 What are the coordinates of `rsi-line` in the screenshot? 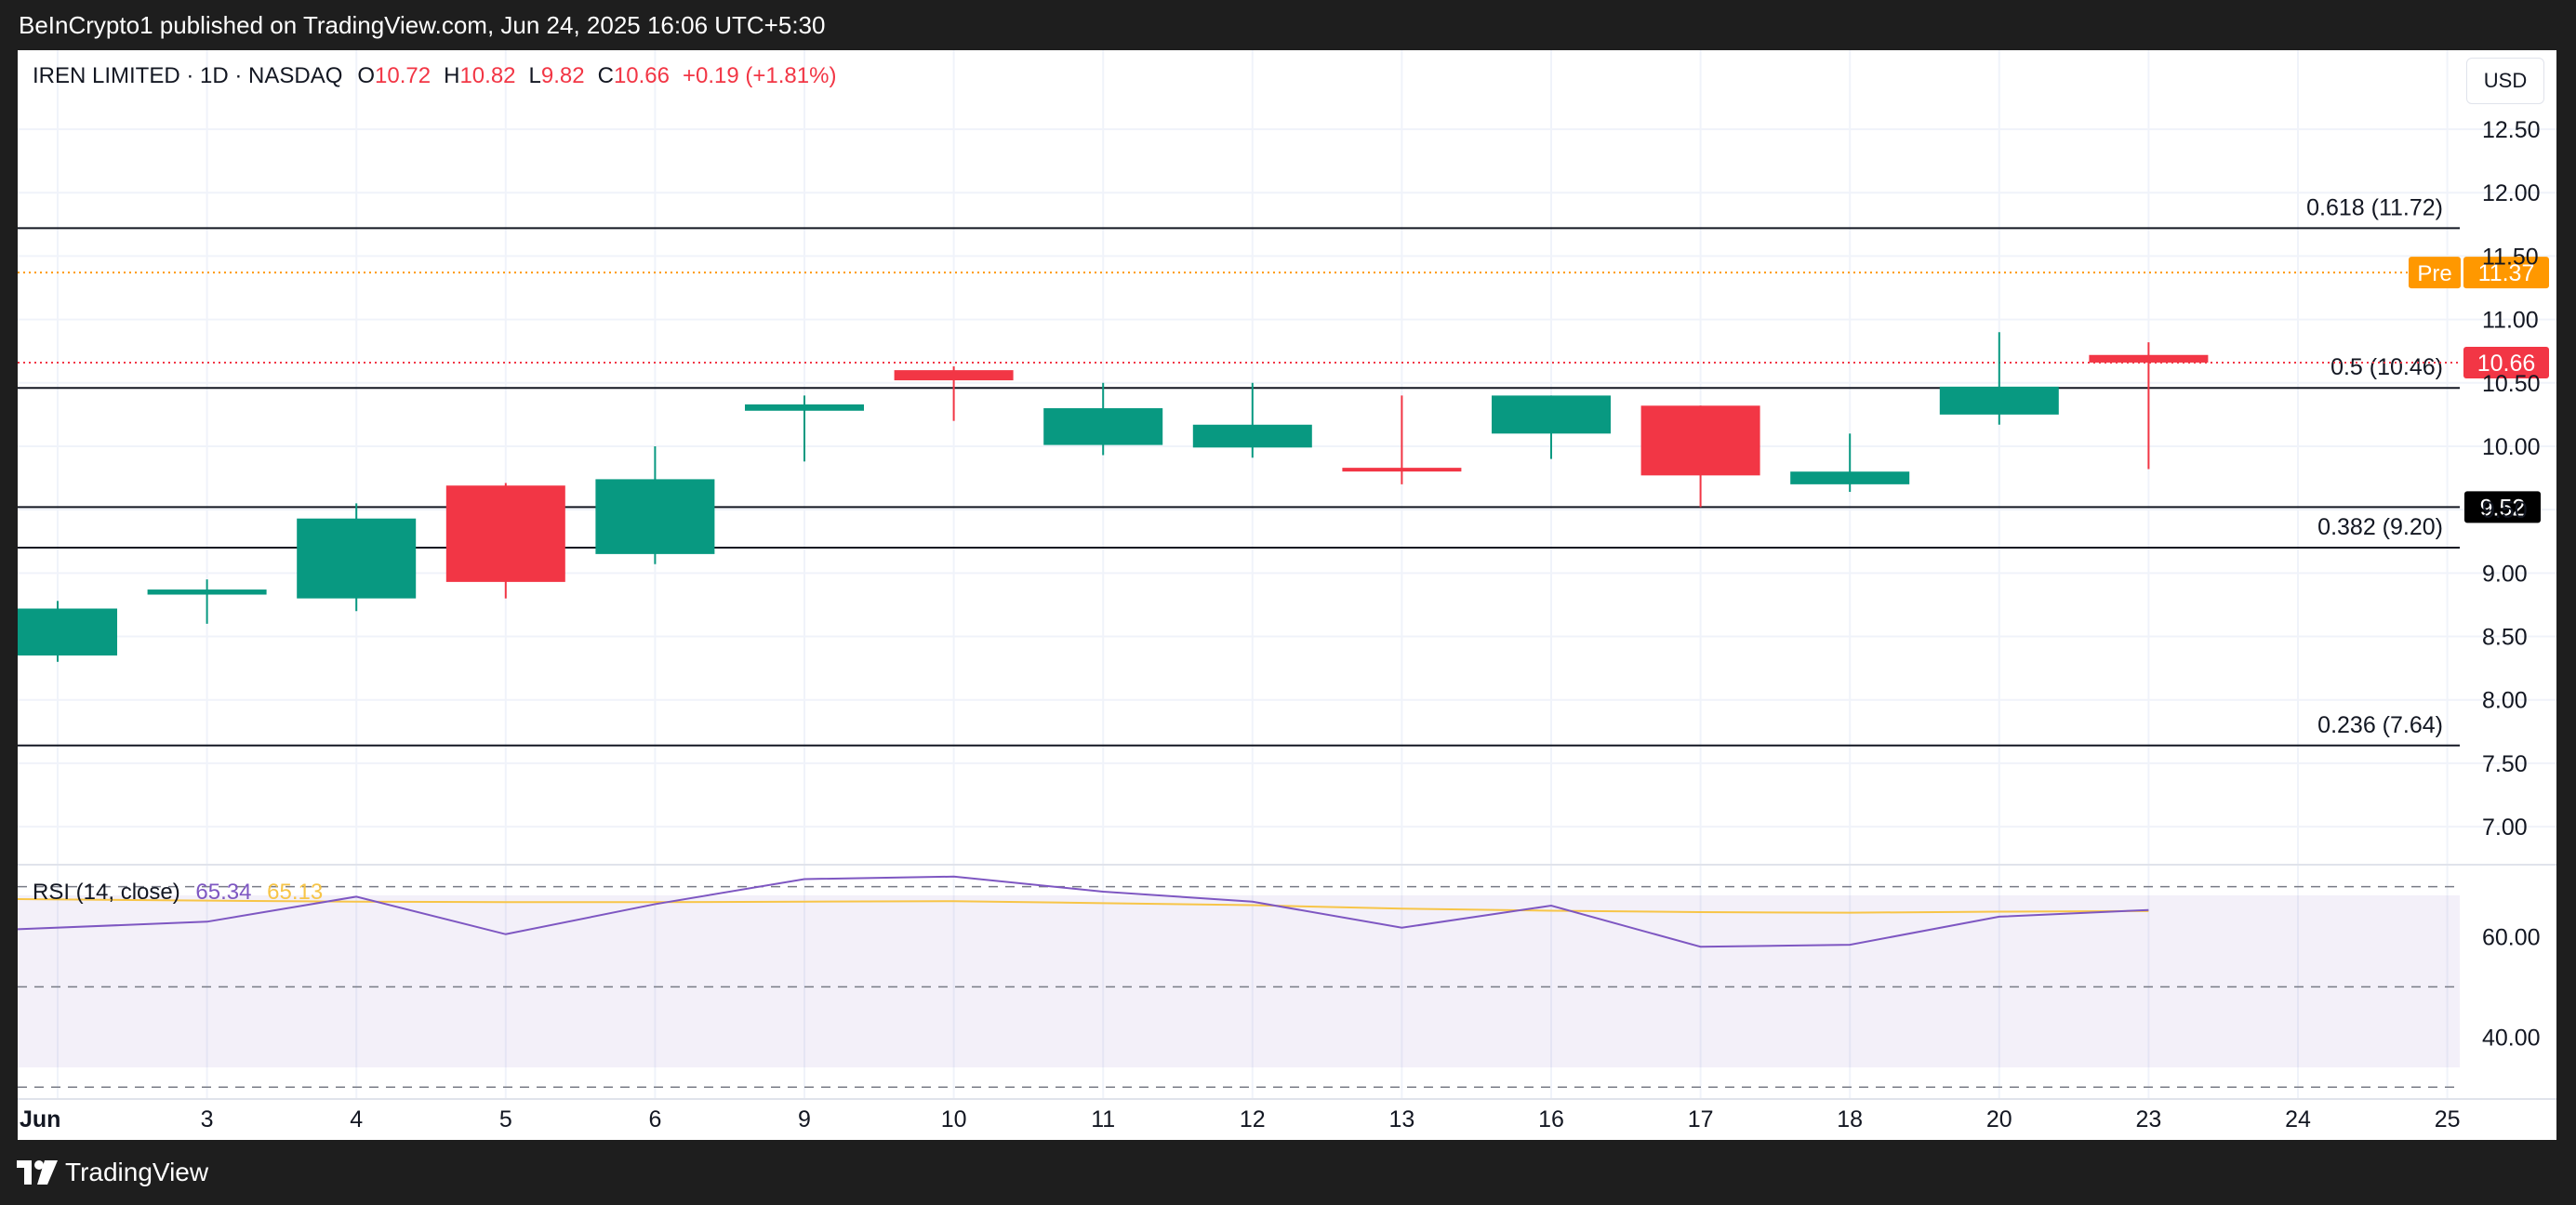 It's located at (1083, 911).